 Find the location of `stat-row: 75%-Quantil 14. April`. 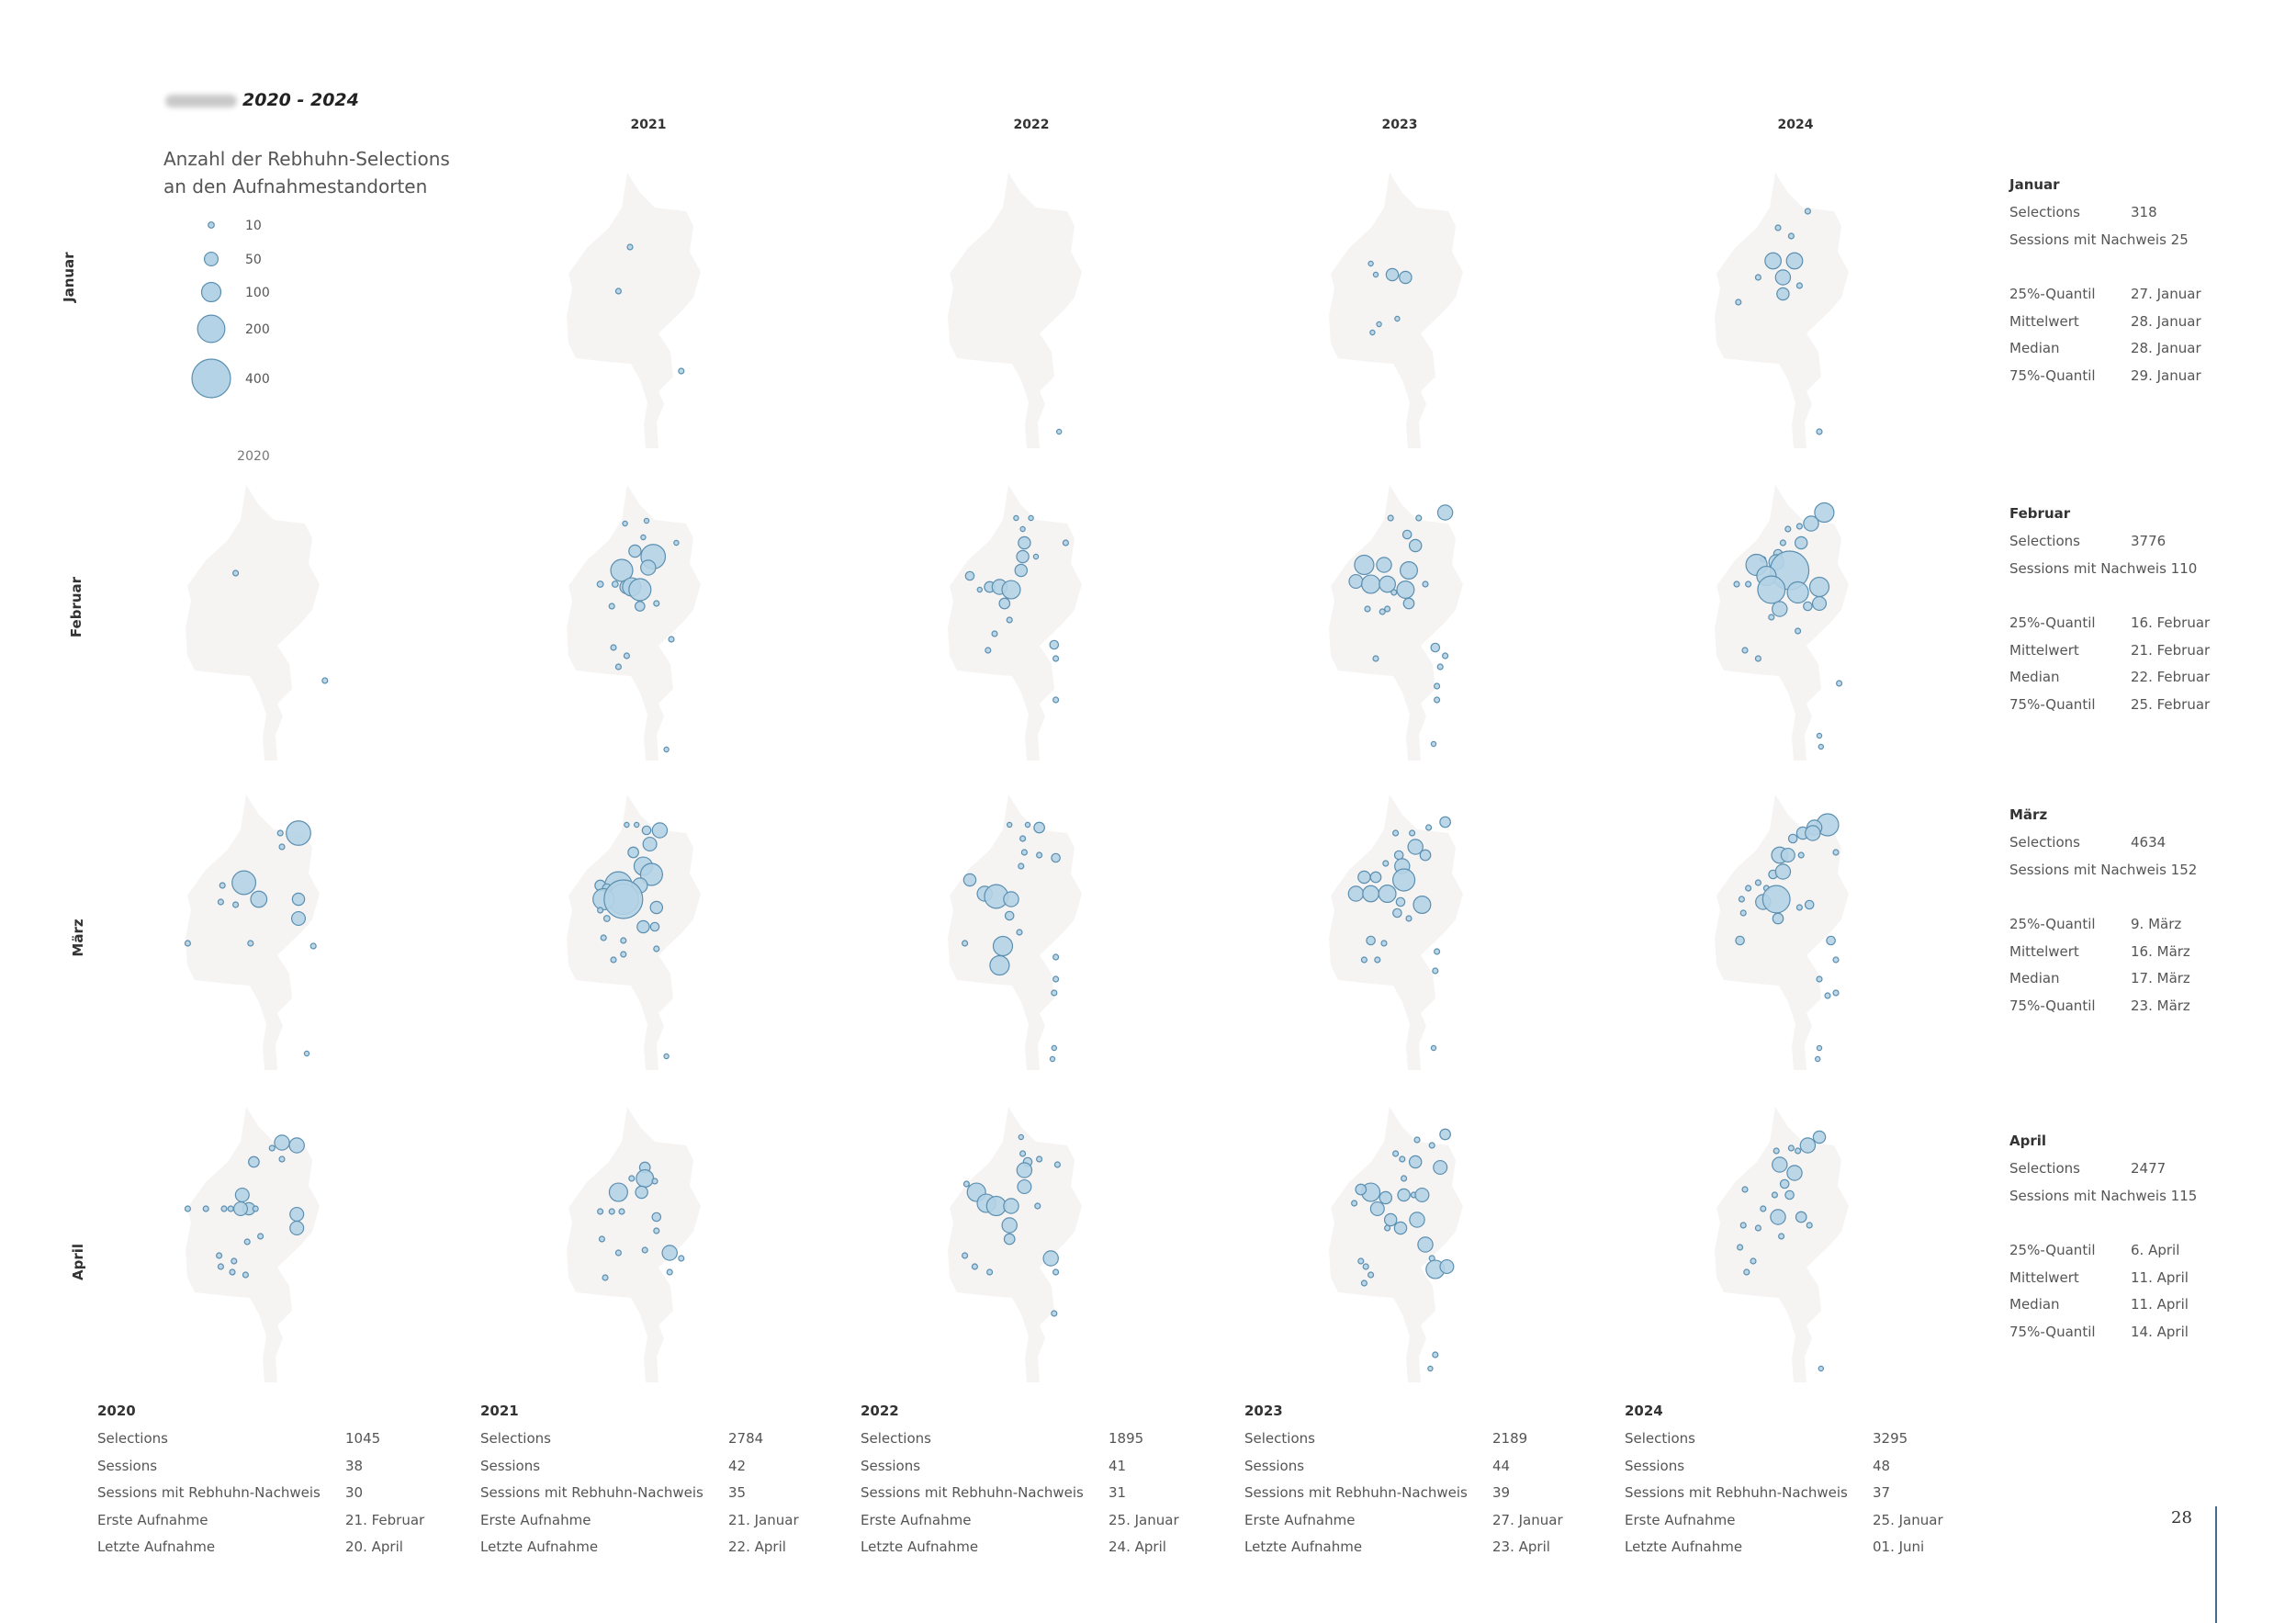

stat-row: 75%-Quantil 14. April is located at coordinates (2099, 1331).